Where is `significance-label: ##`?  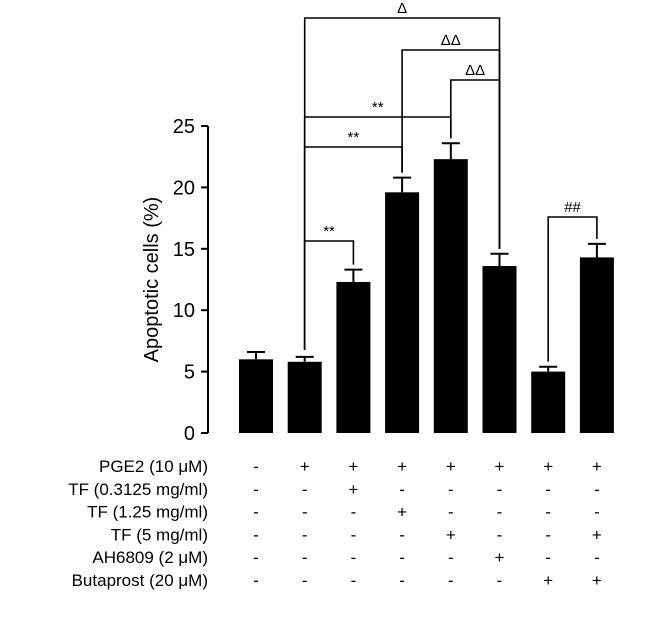 significance-label: ## is located at coordinates (572, 207).